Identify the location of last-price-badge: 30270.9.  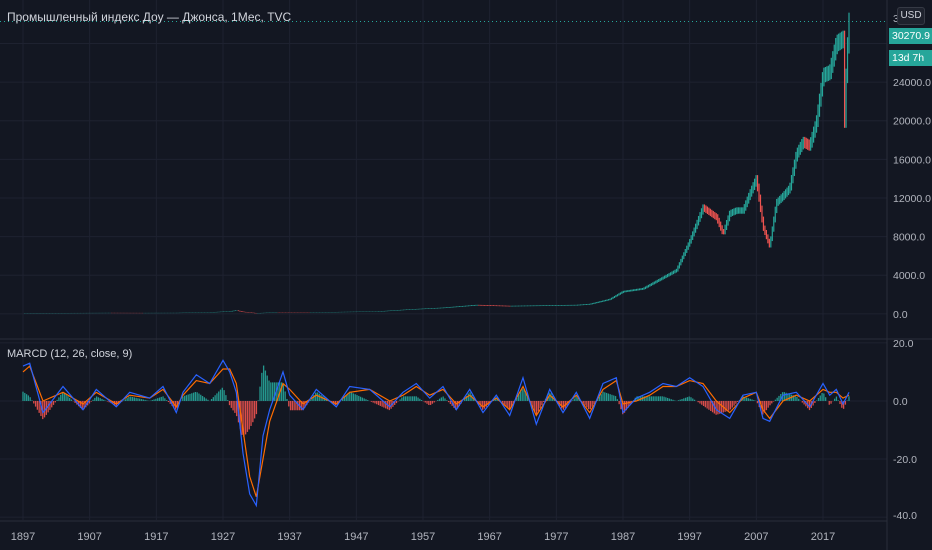
(910, 36).